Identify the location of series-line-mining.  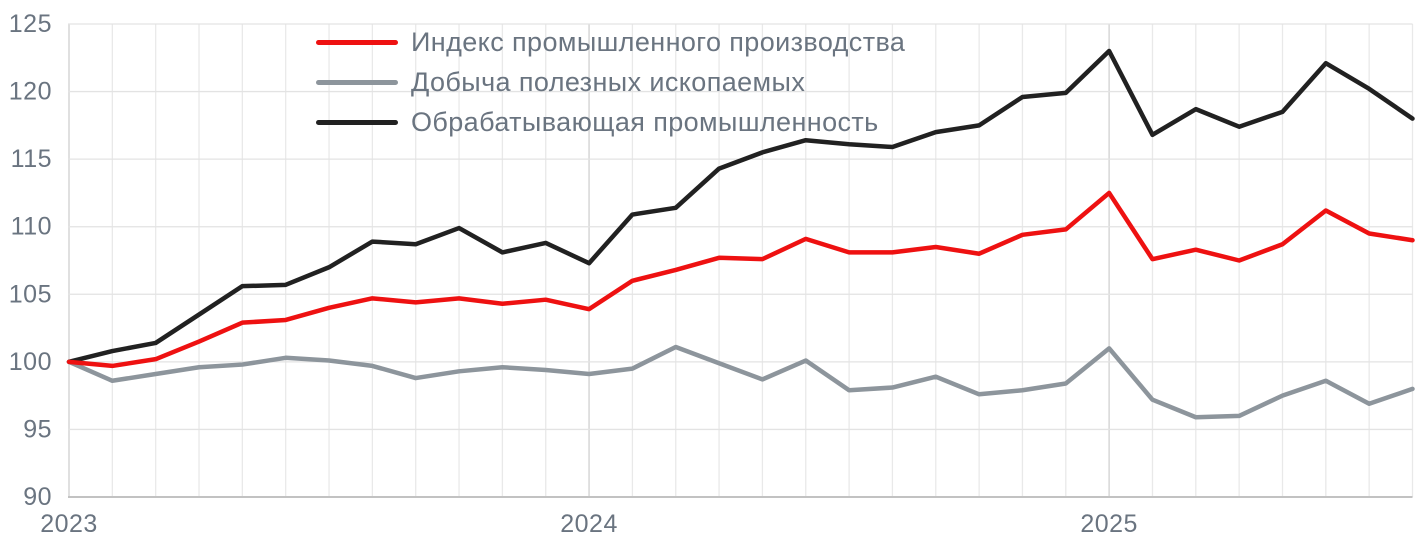
(740, 382).